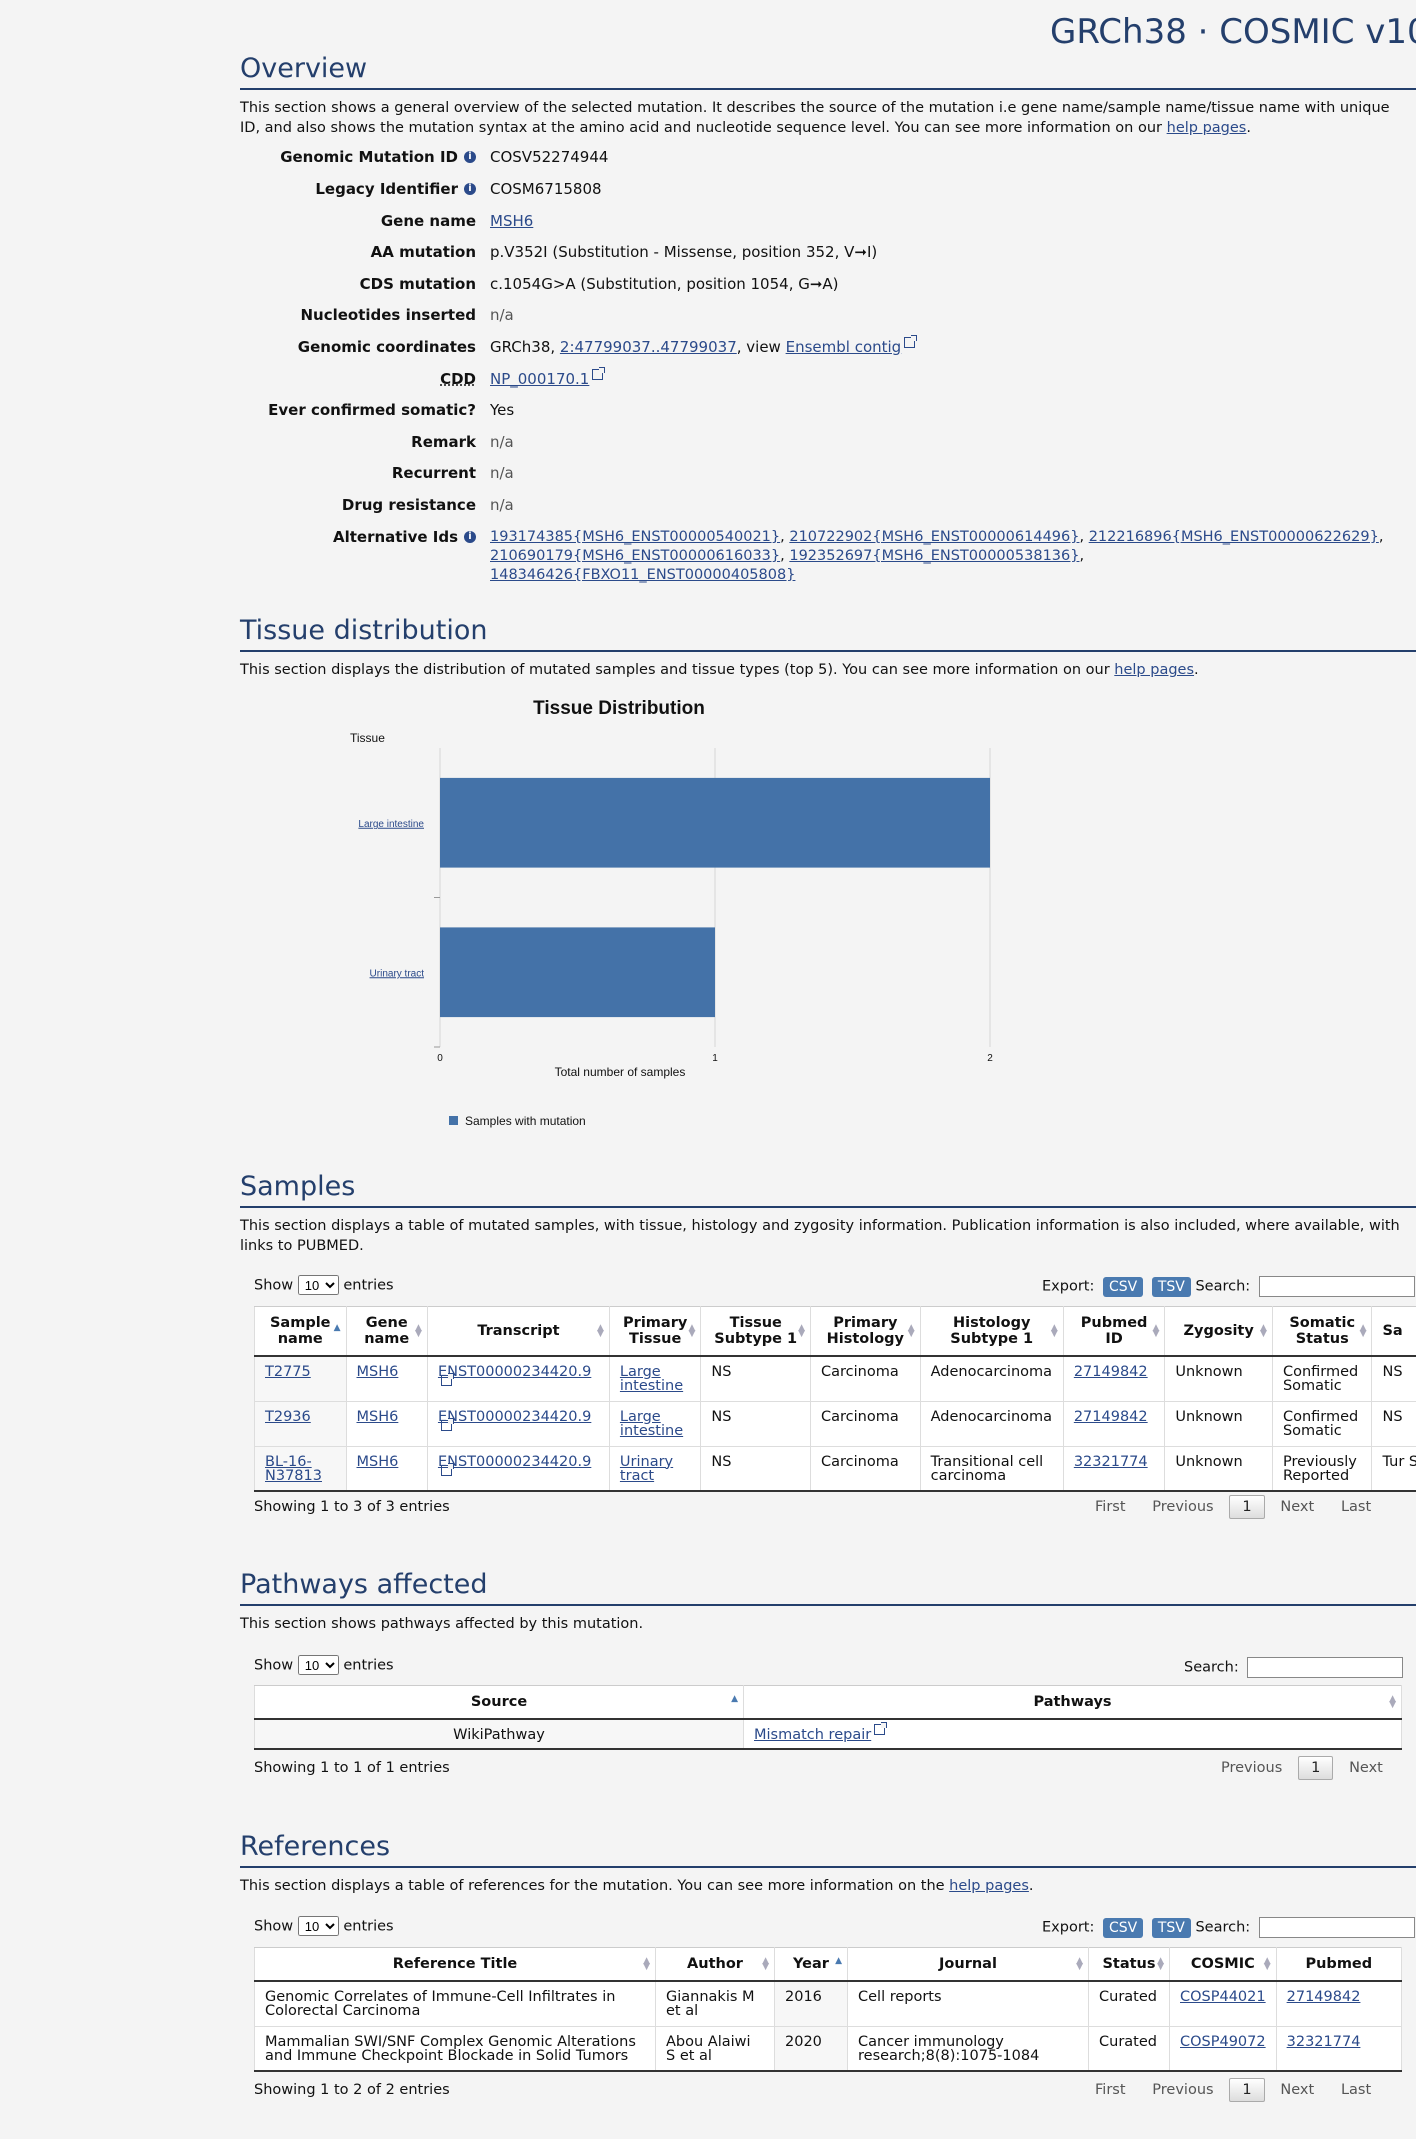 The height and width of the screenshot is (2139, 1416). Describe the element at coordinates (1223, 1997) in the screenshot. I see `cosmic-study-link: COSP44021` at that location.